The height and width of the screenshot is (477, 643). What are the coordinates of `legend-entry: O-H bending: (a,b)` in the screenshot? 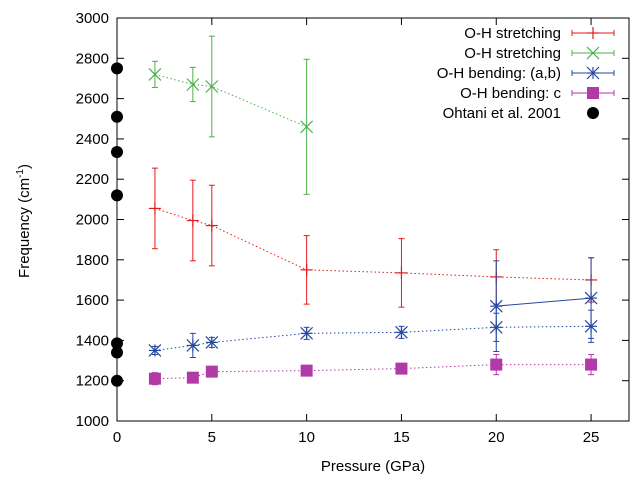 It's located at (526, 73).